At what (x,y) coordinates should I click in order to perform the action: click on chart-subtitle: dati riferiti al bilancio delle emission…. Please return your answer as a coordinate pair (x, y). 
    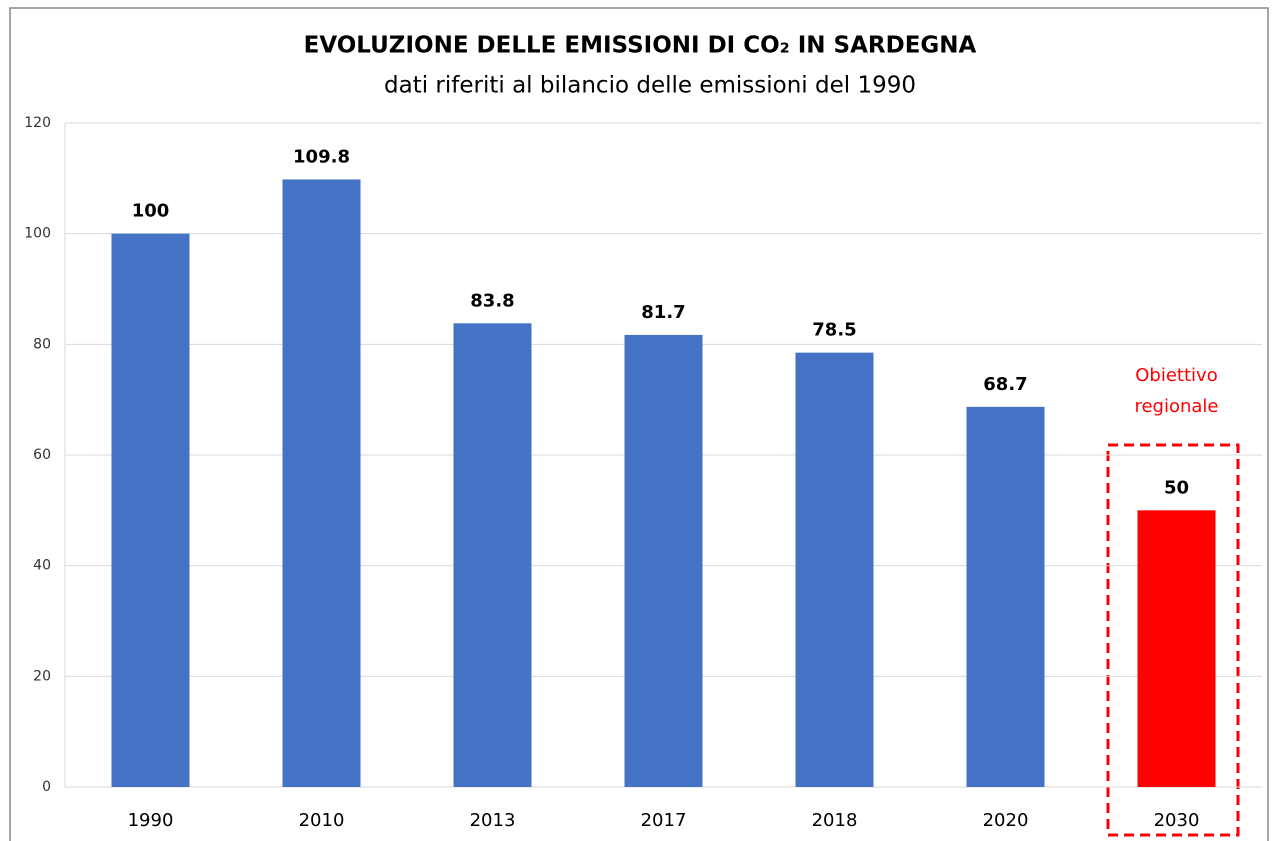
    Looking at the image, I should click on (650, 86).